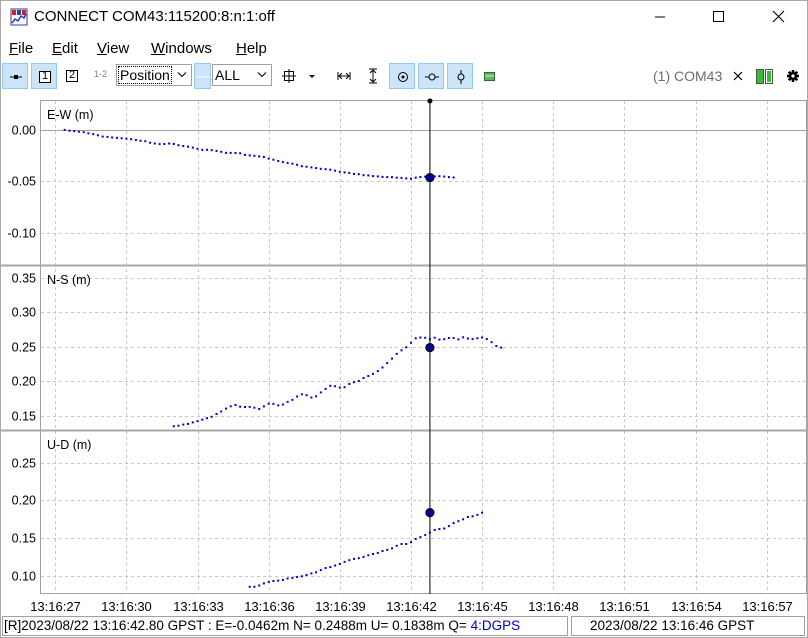 This screenshot has width=808, height=638. I want to click on show-horizontal-marker-button, so click(431, 76).